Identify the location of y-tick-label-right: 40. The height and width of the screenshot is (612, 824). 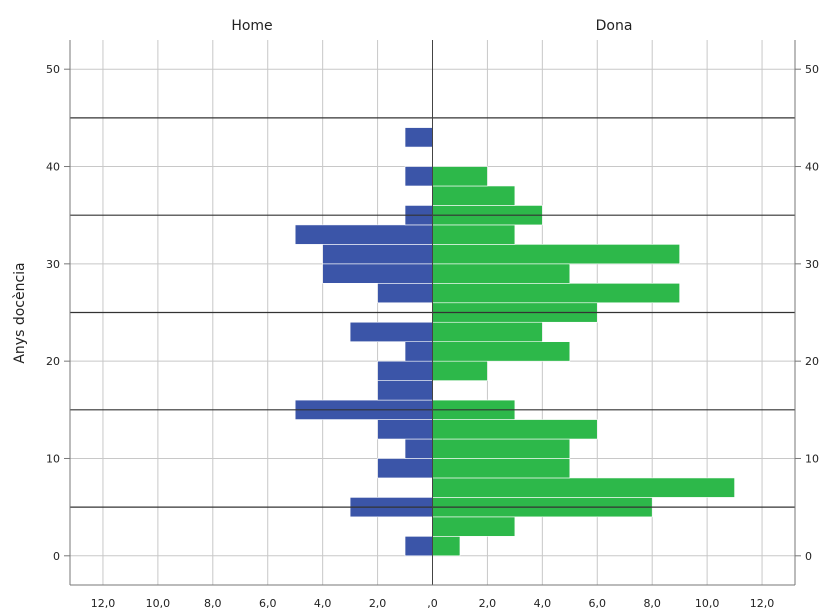
(812, 167).